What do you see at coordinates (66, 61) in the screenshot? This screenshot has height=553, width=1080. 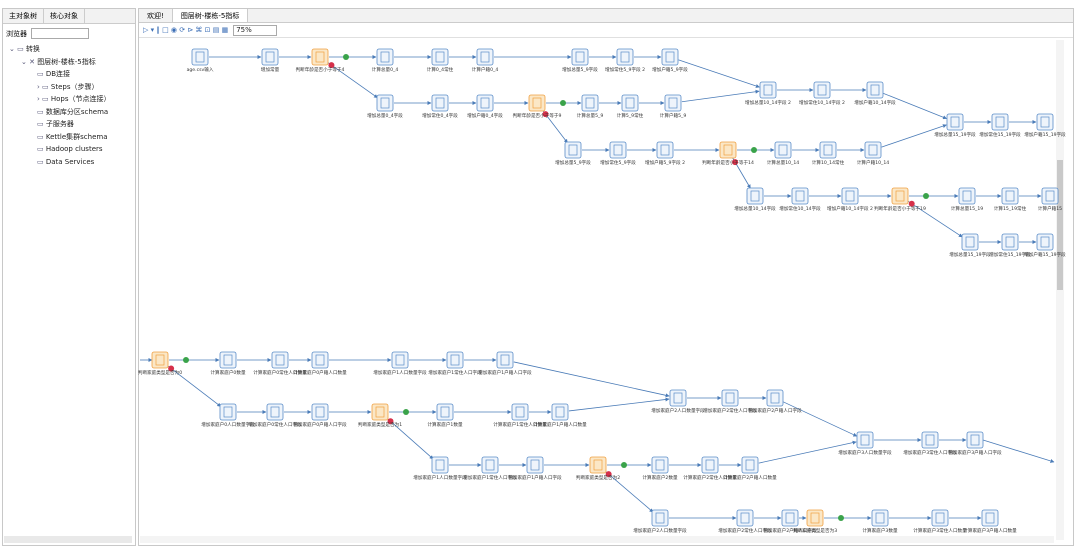 I see `tree-label: 图层树-楼栋-5指标` at bounding box center [66, 61].